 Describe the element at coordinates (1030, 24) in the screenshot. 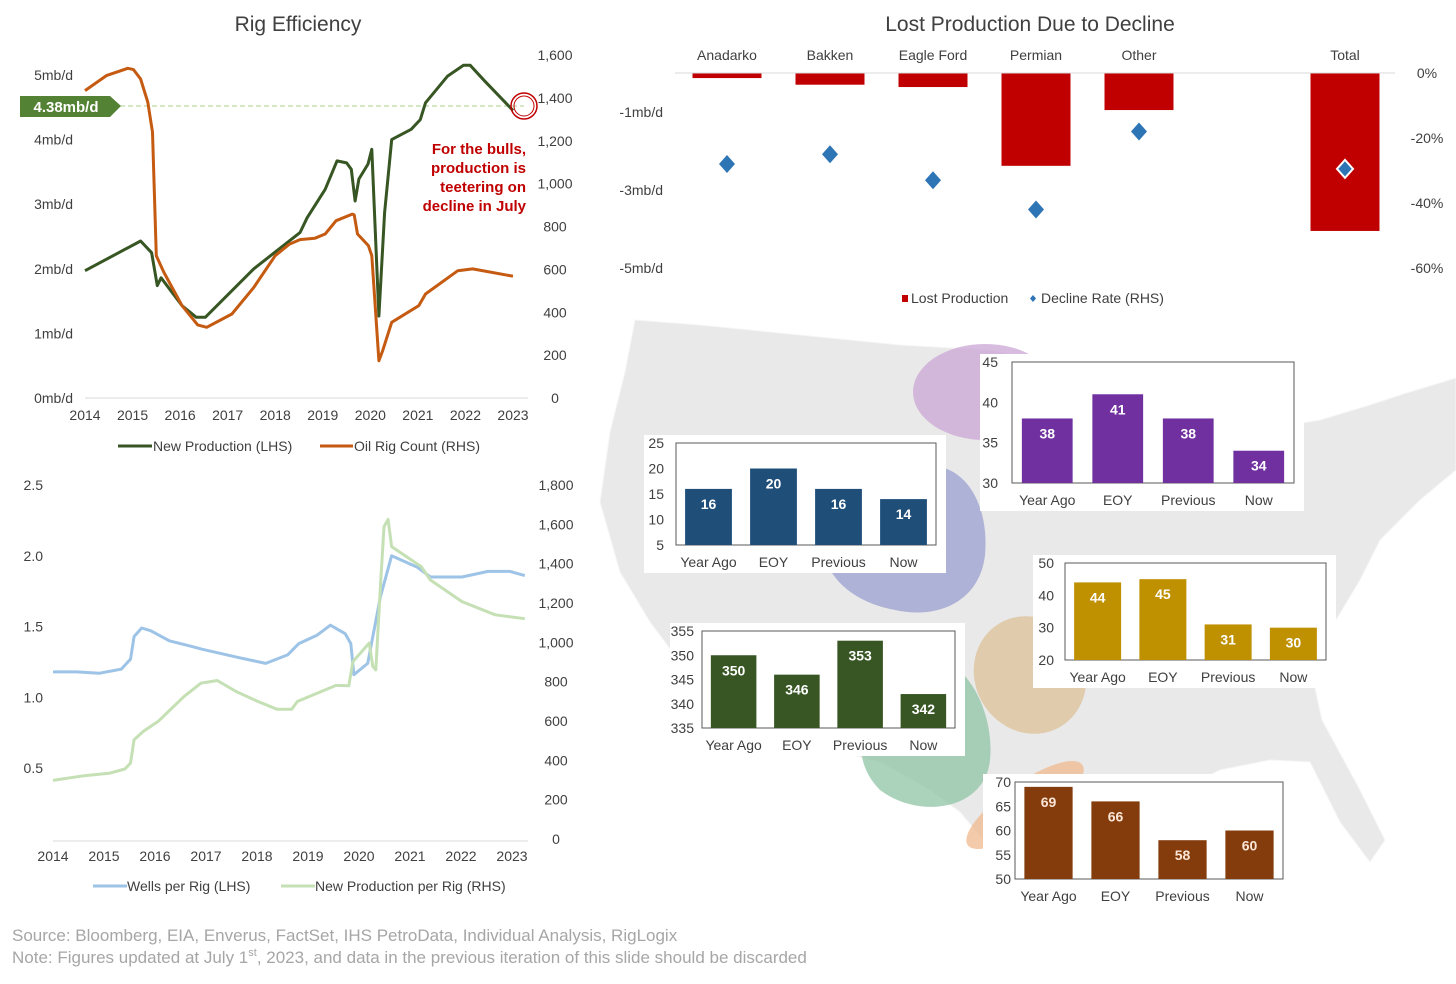

I see `chart-title: Lost Production Due to Decline` at that location.